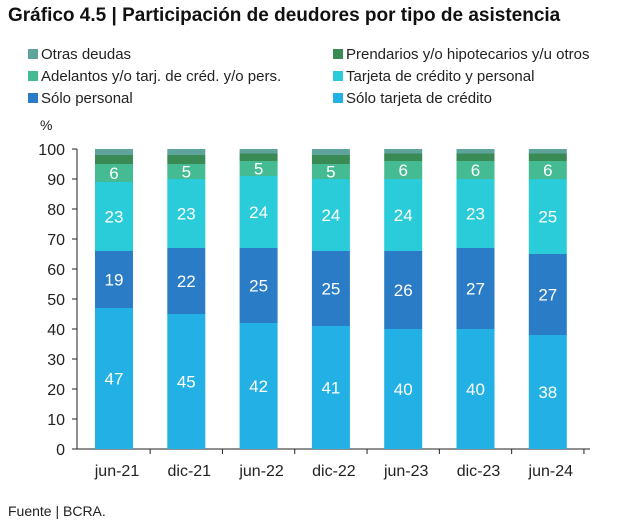 The height and width of the screenshot is (524, 625). What do you see at coordinates (479, 471) in the screenshot?
I see `x-tick-label: dic-23` at bounding box center [479, 471].